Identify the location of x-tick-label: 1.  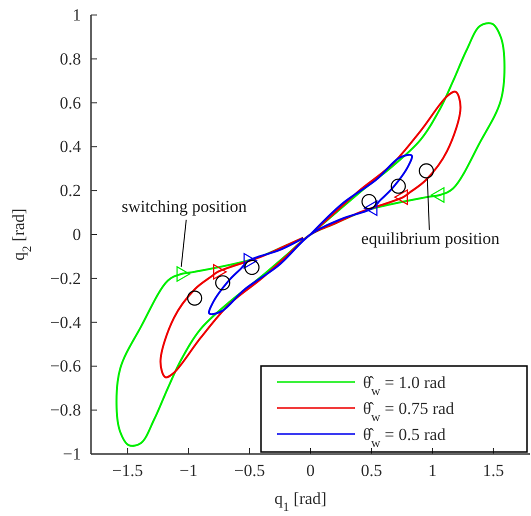
(432, 470).